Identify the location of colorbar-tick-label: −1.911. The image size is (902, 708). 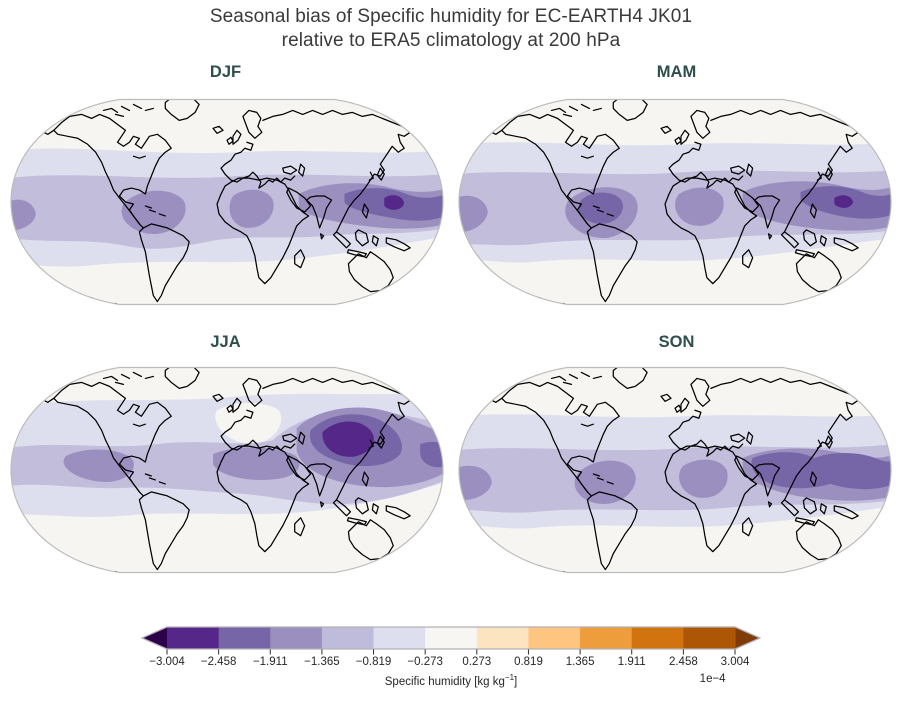
(270, 662).